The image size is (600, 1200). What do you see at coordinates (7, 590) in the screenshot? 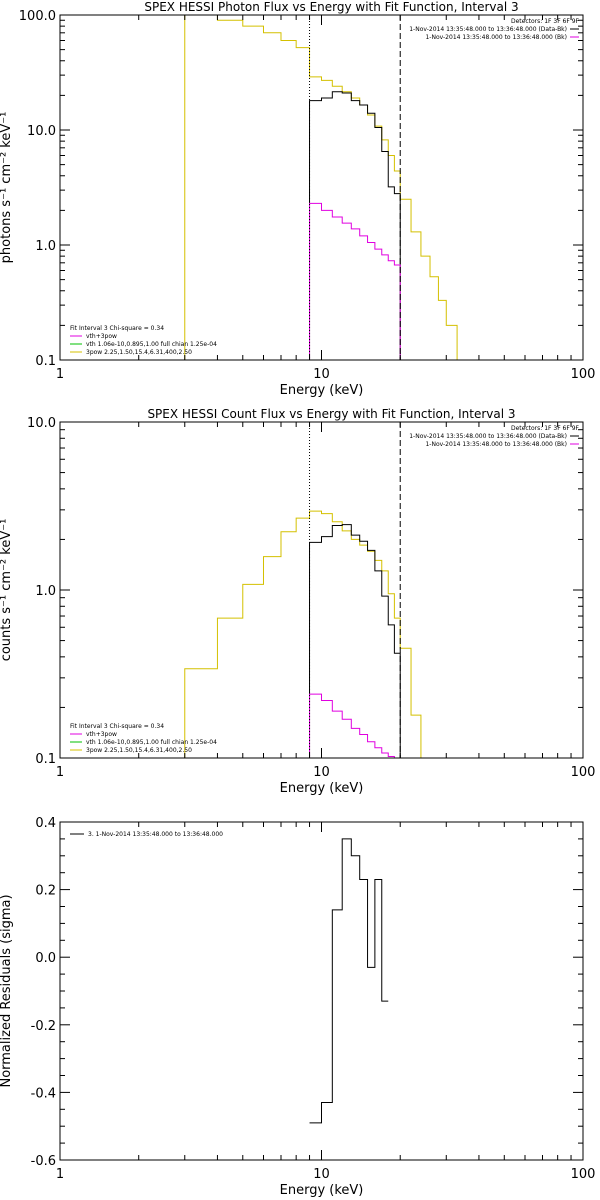
I see `y-axis-label: counts s⁻¹ cm⁻² keV⁻¹` at bounding box center [7, 590].